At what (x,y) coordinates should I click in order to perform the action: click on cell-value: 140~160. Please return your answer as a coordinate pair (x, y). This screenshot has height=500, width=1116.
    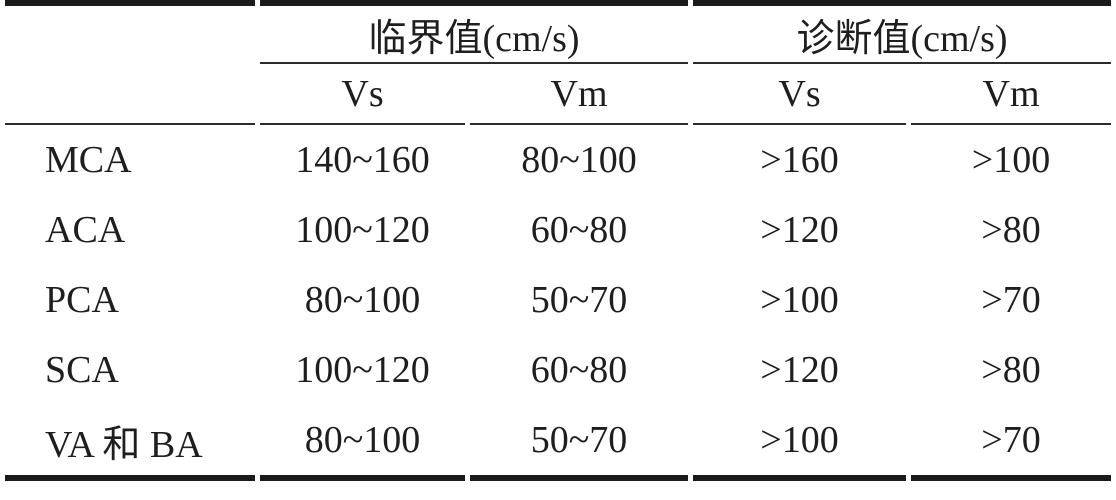
    Looking at the image, I should click on (362, 160).